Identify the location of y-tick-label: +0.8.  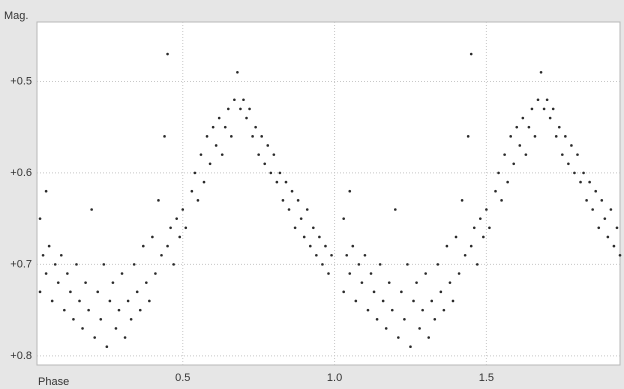
(21, 356).